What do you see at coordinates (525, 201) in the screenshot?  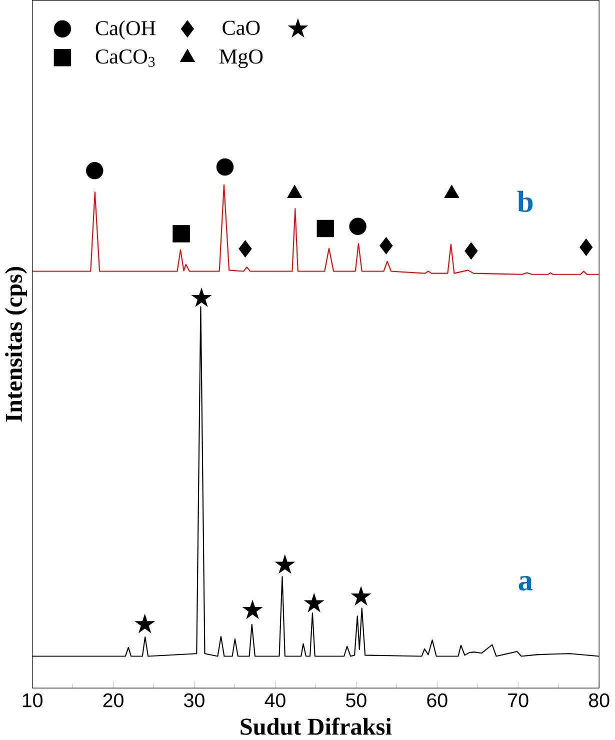 I see `text: b` at bounding box center [525, 201].